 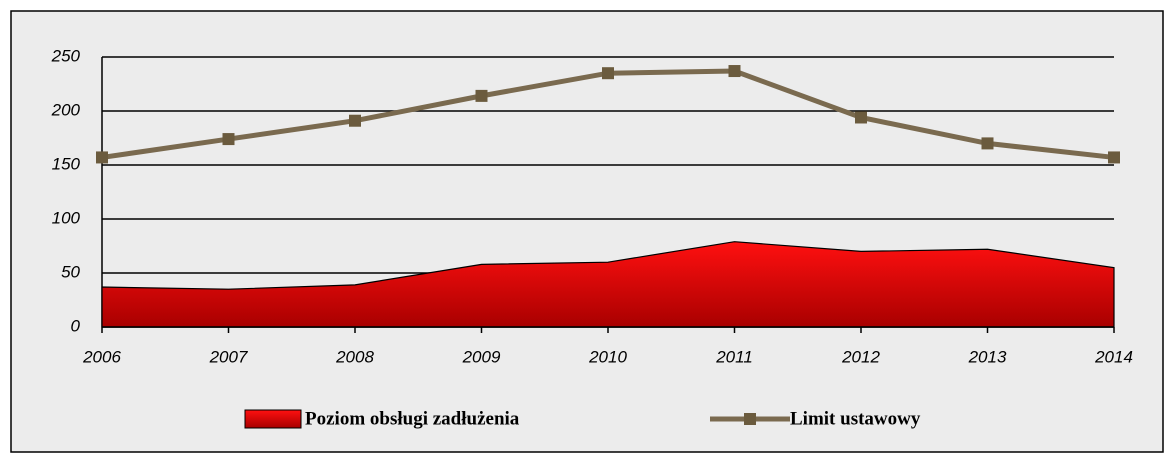 I want to click on x-tick-label: 2006, so click(x=101, y=356).